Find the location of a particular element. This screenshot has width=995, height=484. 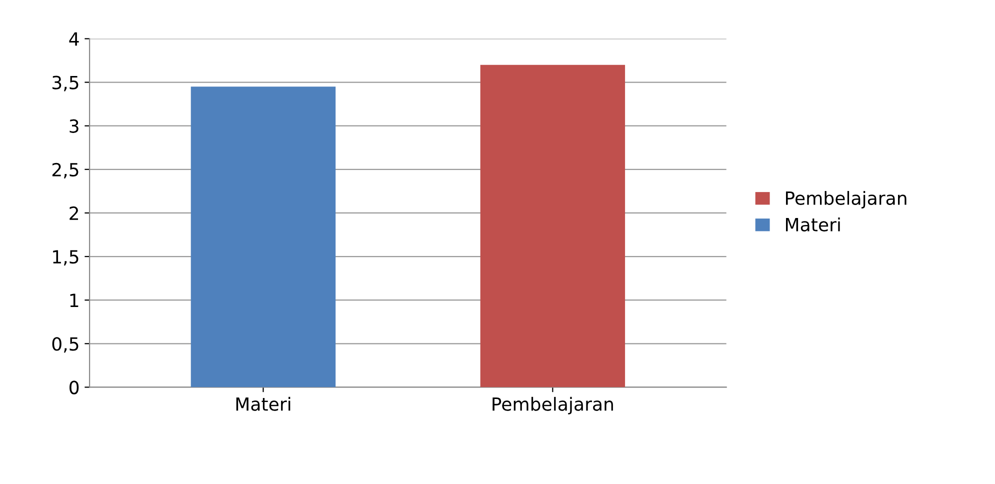

legend-label: Materi is located at coordinates (813, 224).